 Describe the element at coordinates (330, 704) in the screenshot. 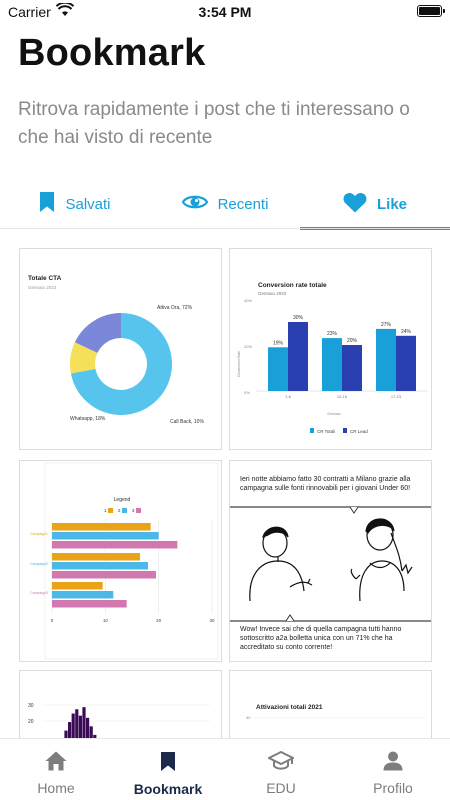

I see `post-card-attivazioni: Attivazioni totali 2021 40` at that location.